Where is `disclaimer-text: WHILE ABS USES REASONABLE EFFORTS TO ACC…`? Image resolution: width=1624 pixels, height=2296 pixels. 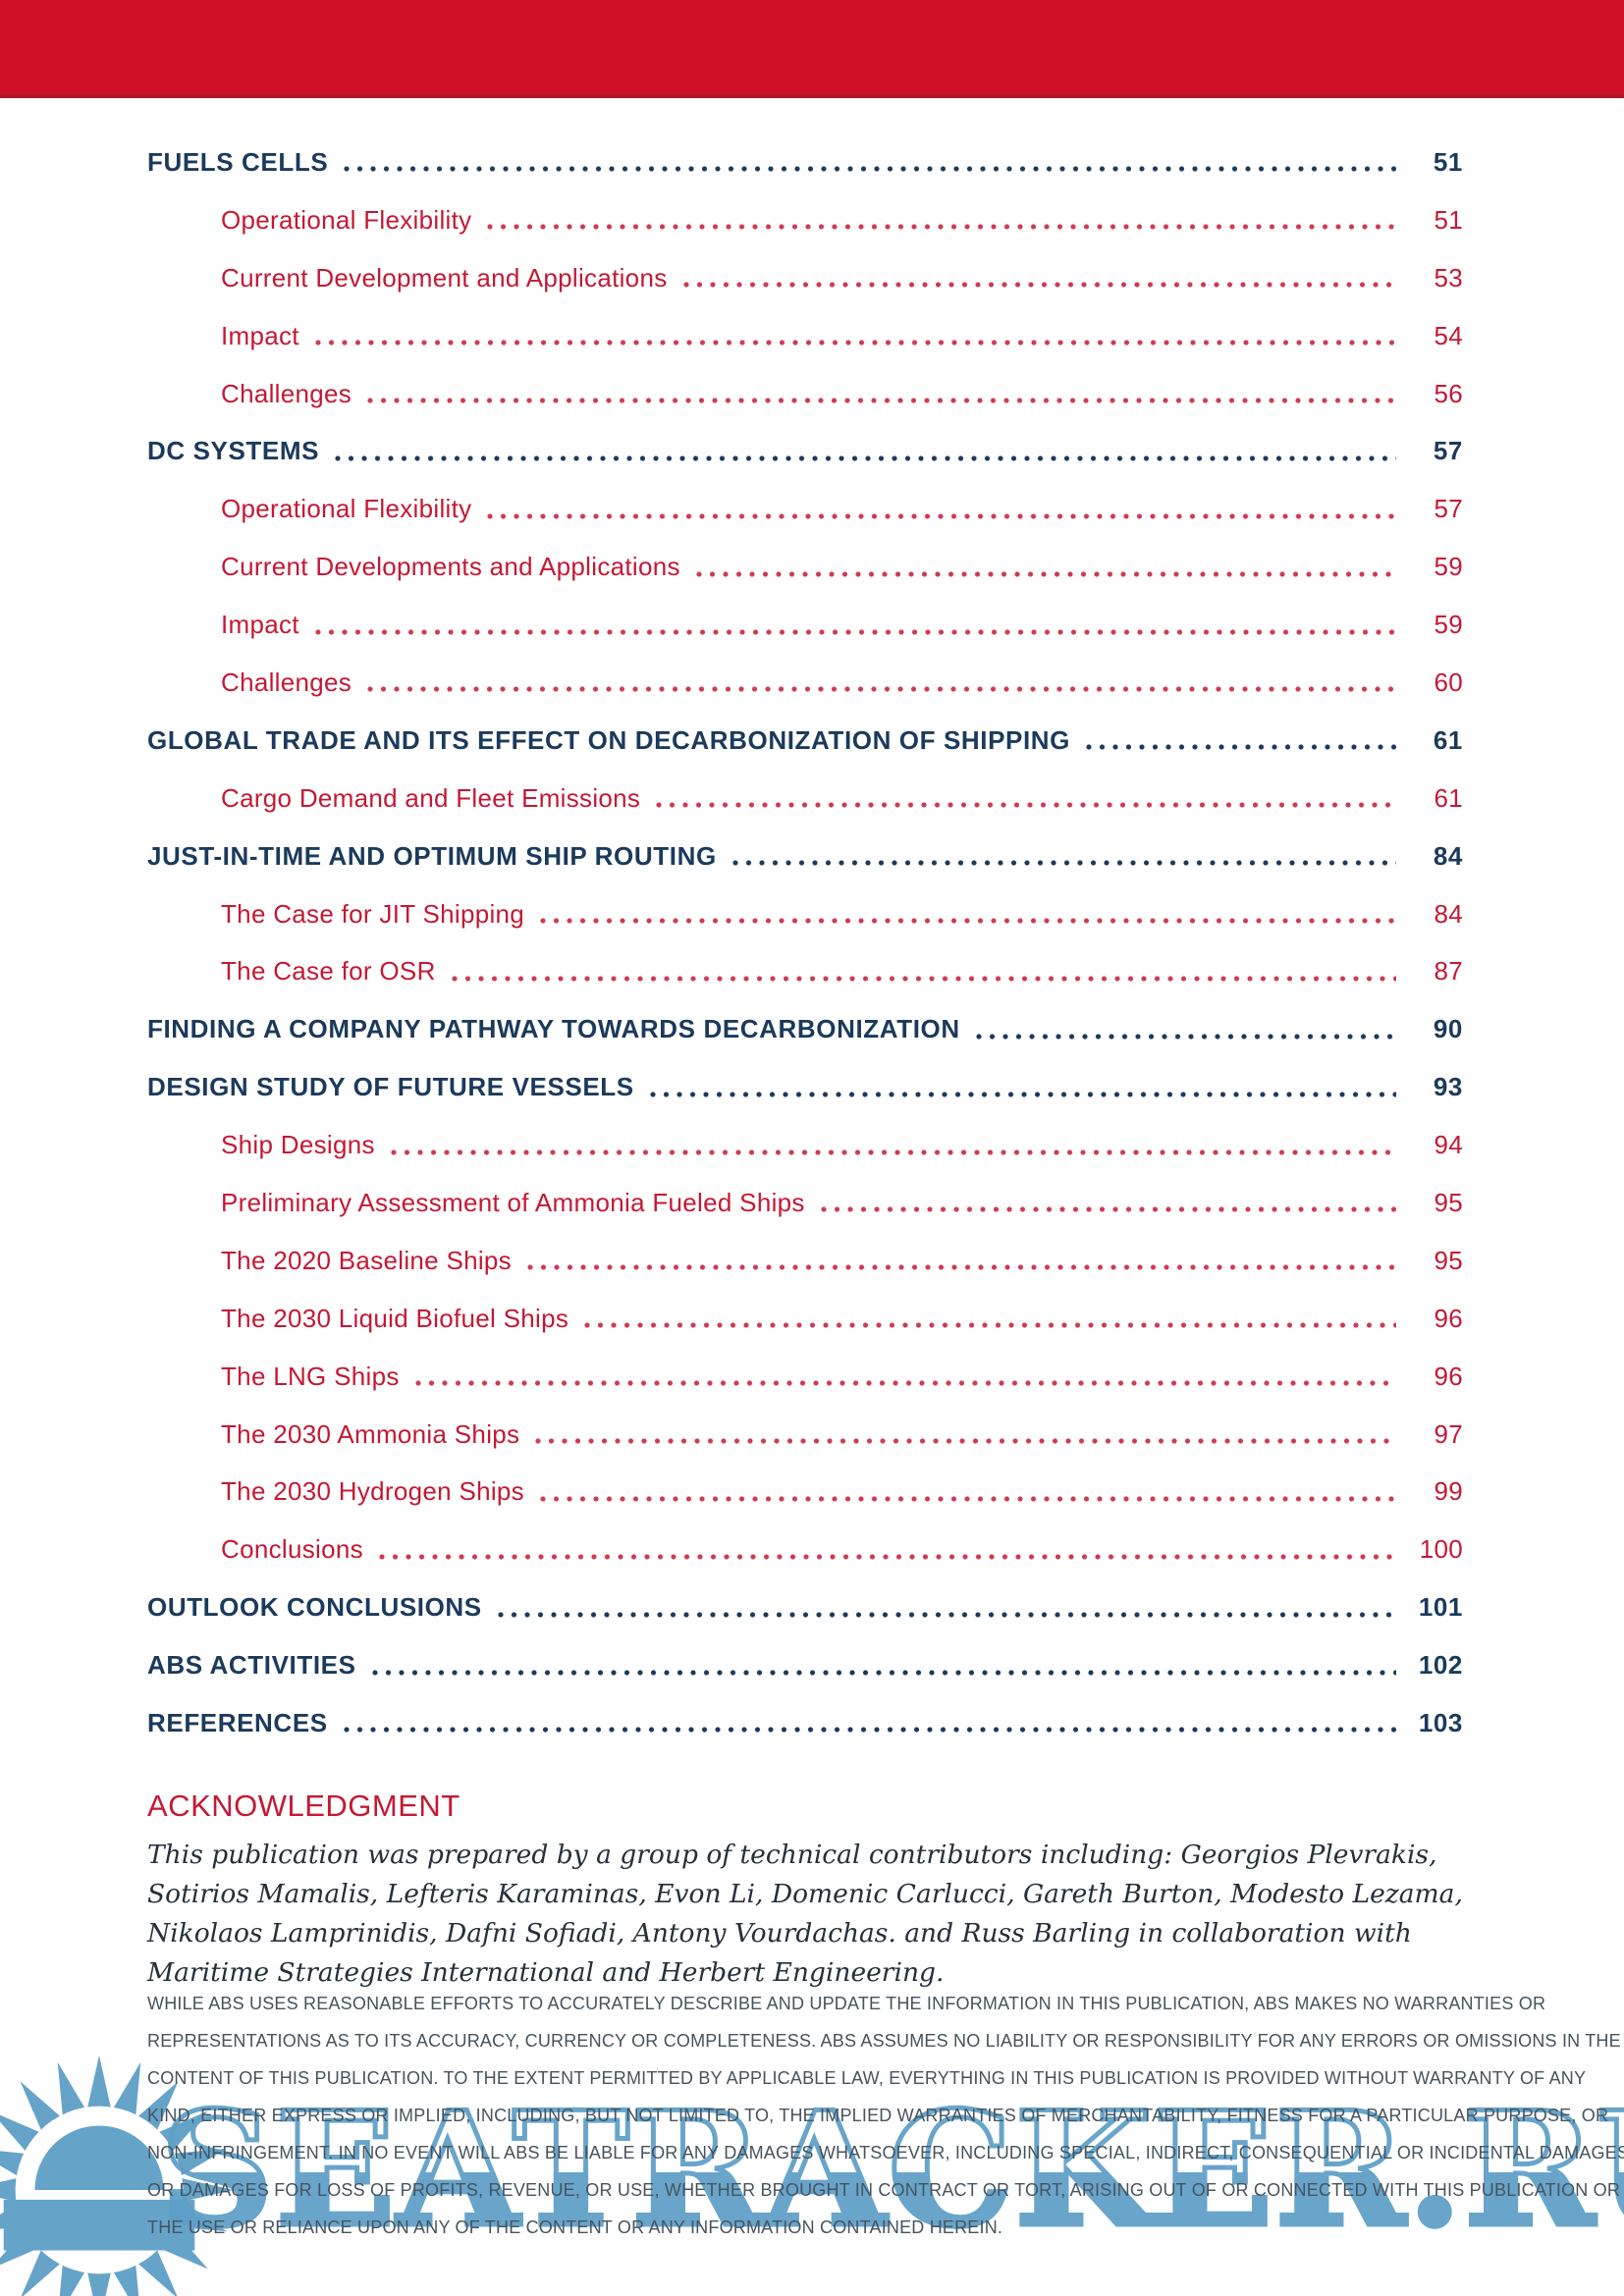 disclaimer-text: WHILE ABS USES REASONABLE EFFORTS TO ACC… is located at coordinates (885, 2115).